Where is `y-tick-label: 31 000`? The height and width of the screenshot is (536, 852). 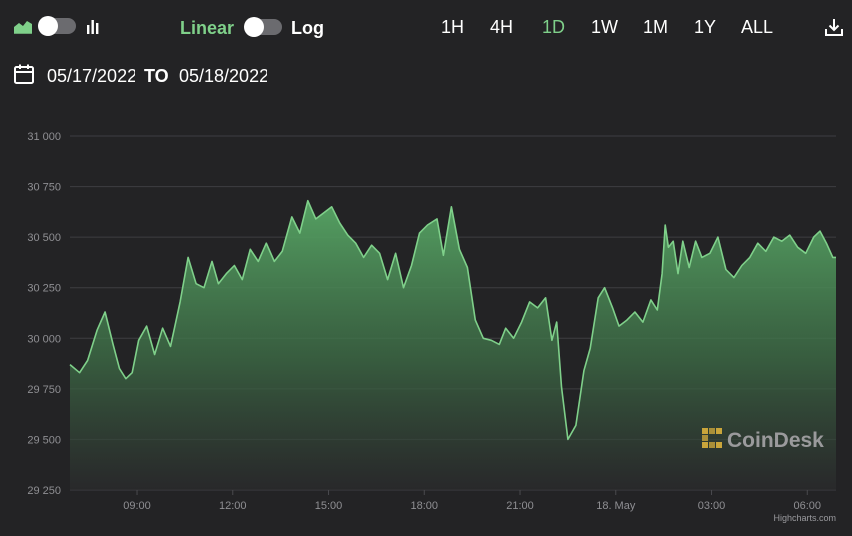 y-tick-label: 31 000 is located at coordinates (44, 137).